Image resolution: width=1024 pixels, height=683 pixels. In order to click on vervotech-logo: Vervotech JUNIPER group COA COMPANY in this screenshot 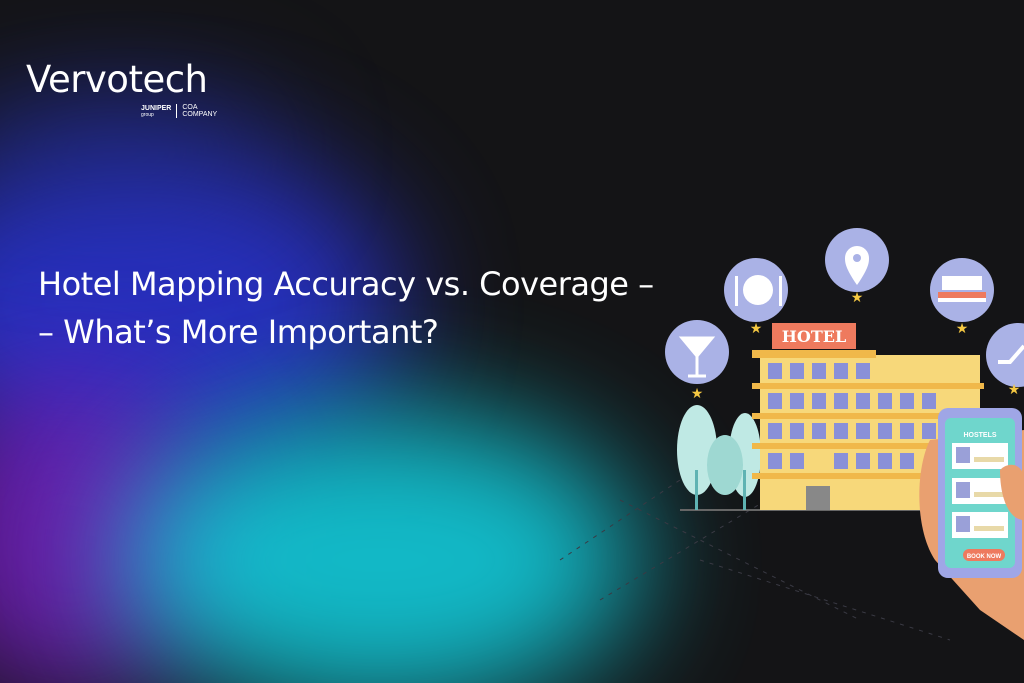, I will do `click(121, 88)`.